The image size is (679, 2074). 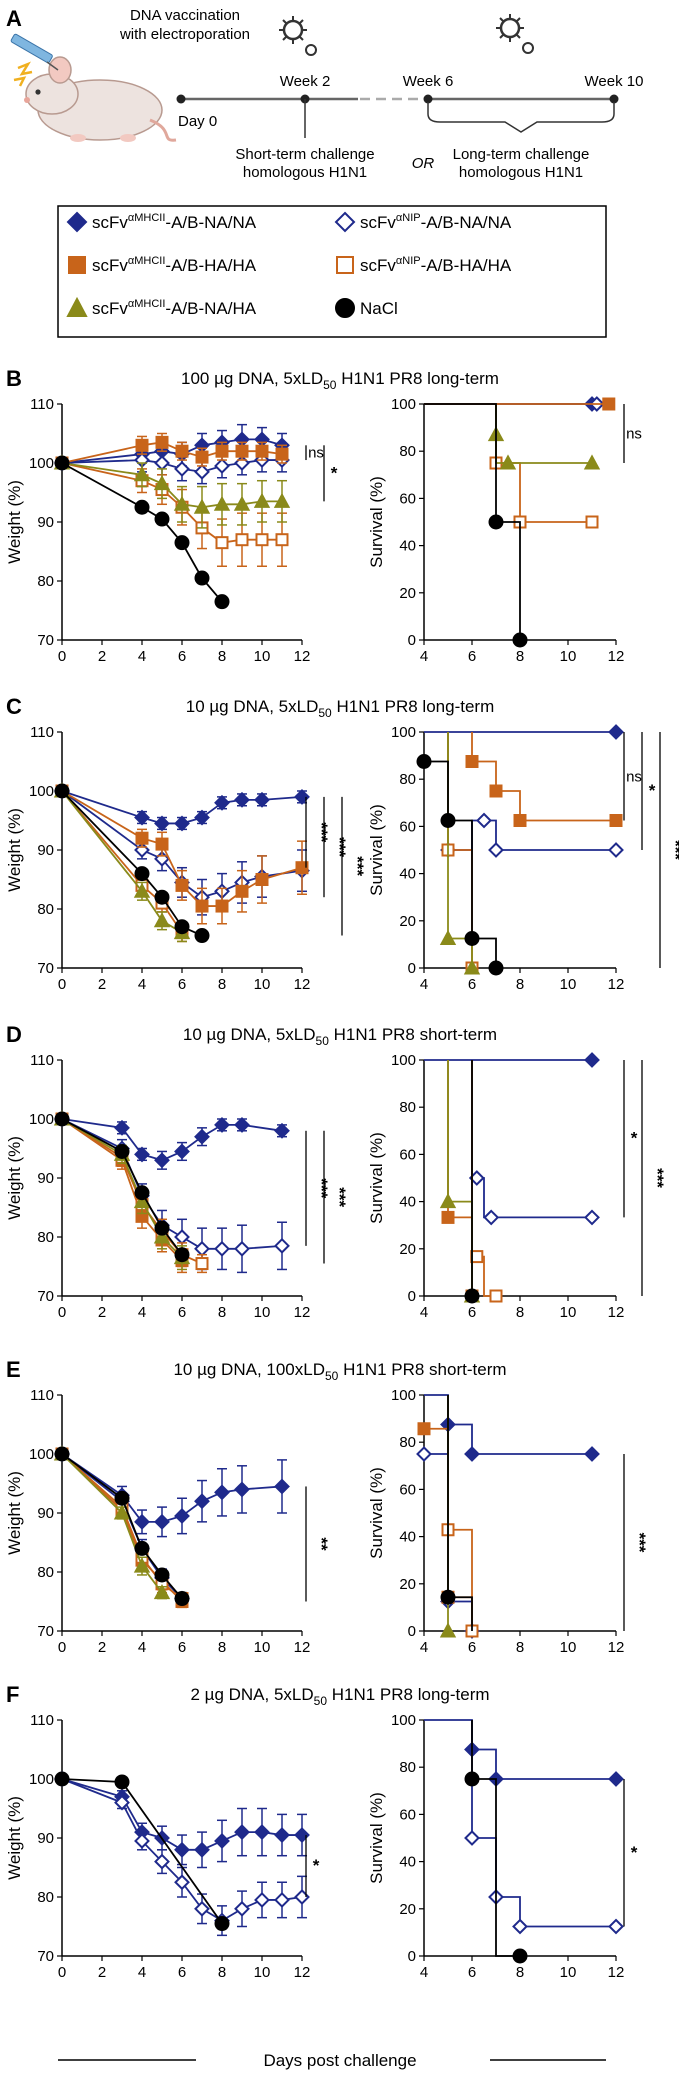 I want to click on day0-label: Day 0, so click(x=197, y=121).